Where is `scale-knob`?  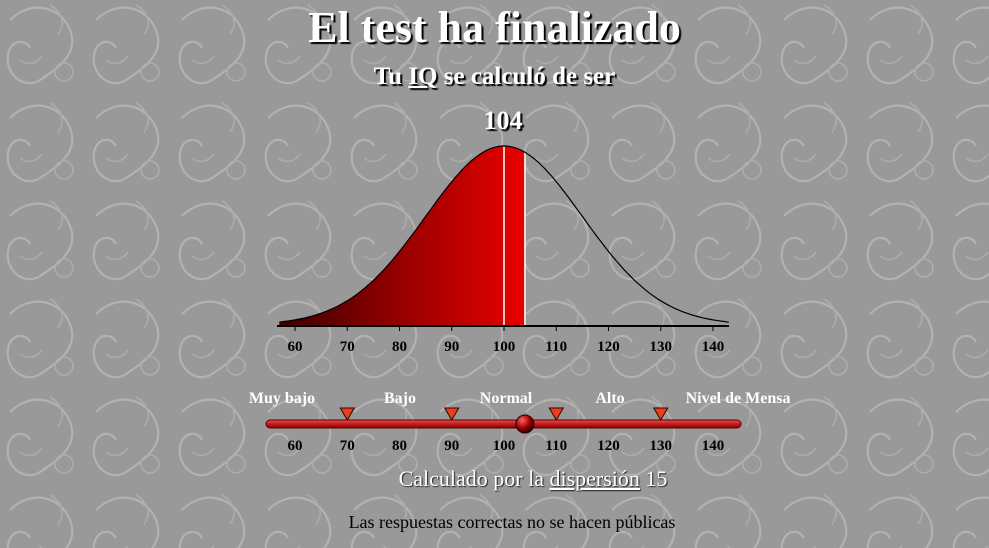 scale-knob is located at coordinates (525, 424).